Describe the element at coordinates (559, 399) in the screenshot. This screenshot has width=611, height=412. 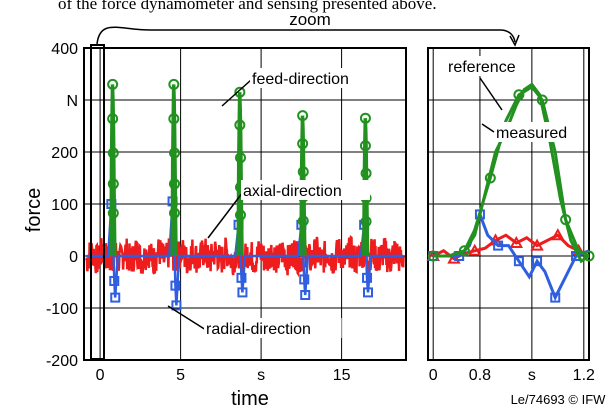
I see `footer-label: Le/74693 © IFW` at that location.